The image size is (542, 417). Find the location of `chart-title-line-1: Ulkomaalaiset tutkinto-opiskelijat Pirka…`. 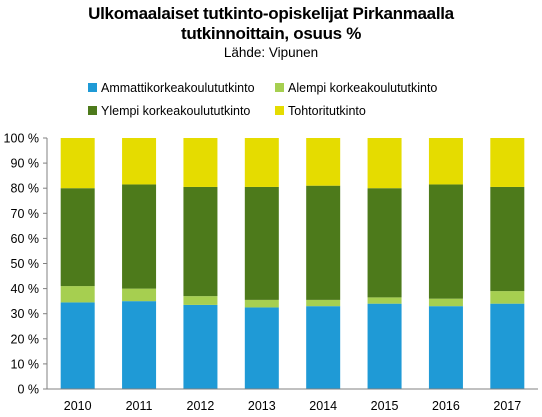

chart-title-line-1: Ulkomaalaiset tutkinto-opiskelijat Pirka… is located at coordinates (271, 13).